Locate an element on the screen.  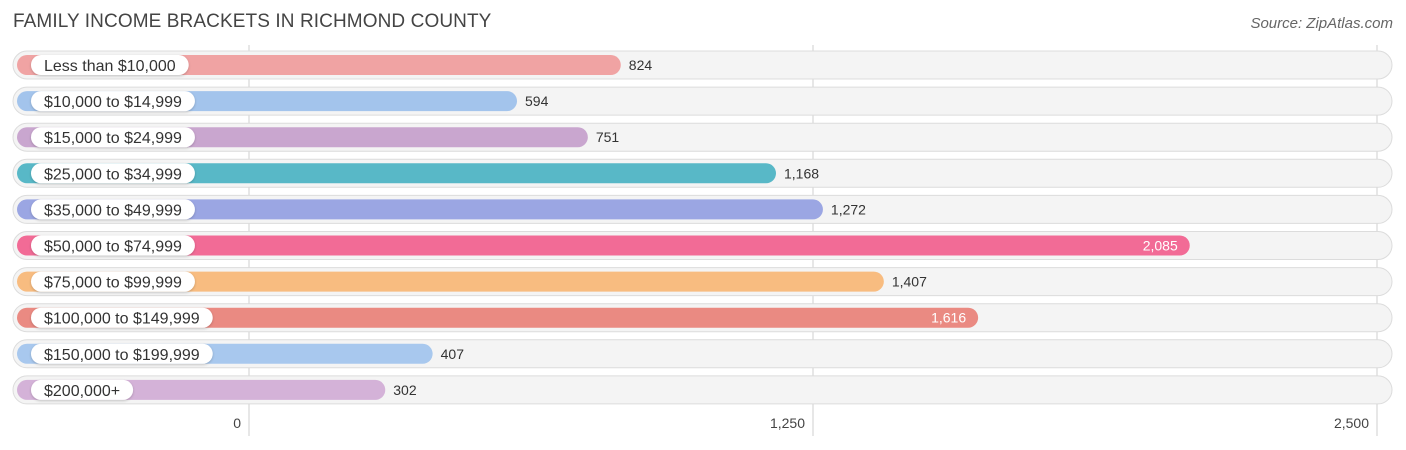
category-label: $25,000 to $34,999 is located at coordinates (113, 174).